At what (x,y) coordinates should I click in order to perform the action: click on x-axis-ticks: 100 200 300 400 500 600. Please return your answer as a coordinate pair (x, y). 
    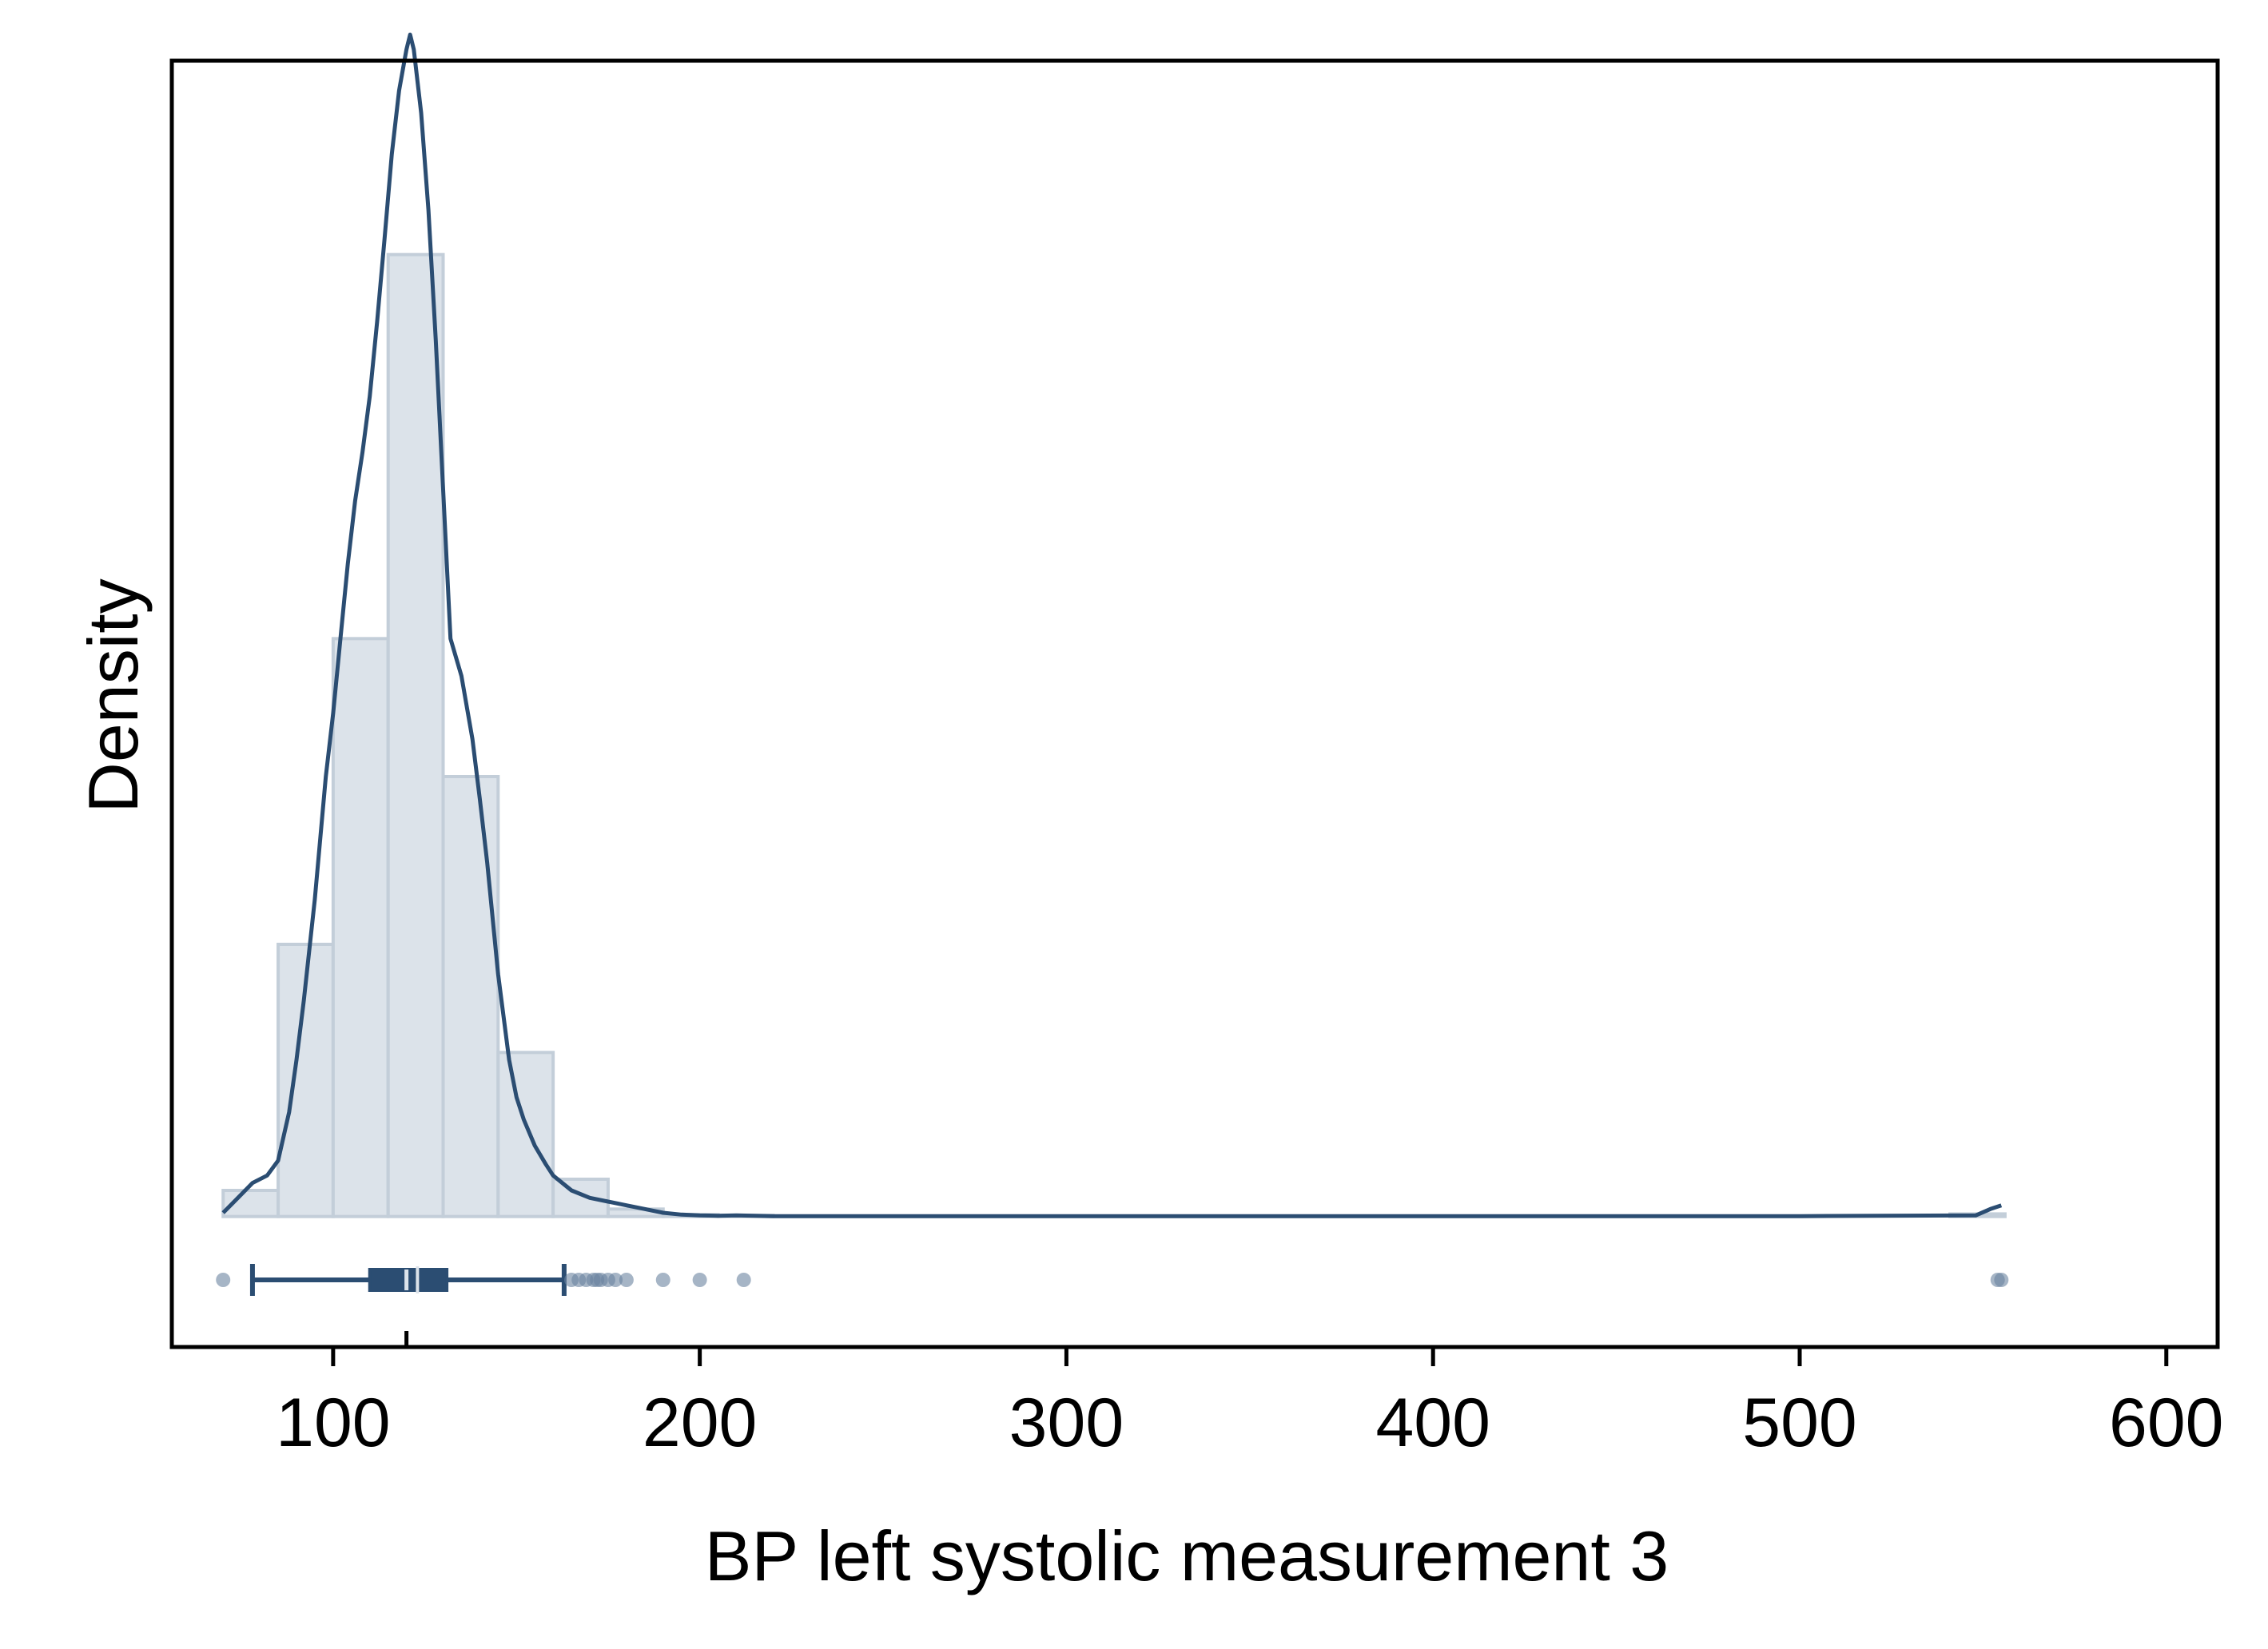
    Looking at the image, I should click on (1250, 1396).